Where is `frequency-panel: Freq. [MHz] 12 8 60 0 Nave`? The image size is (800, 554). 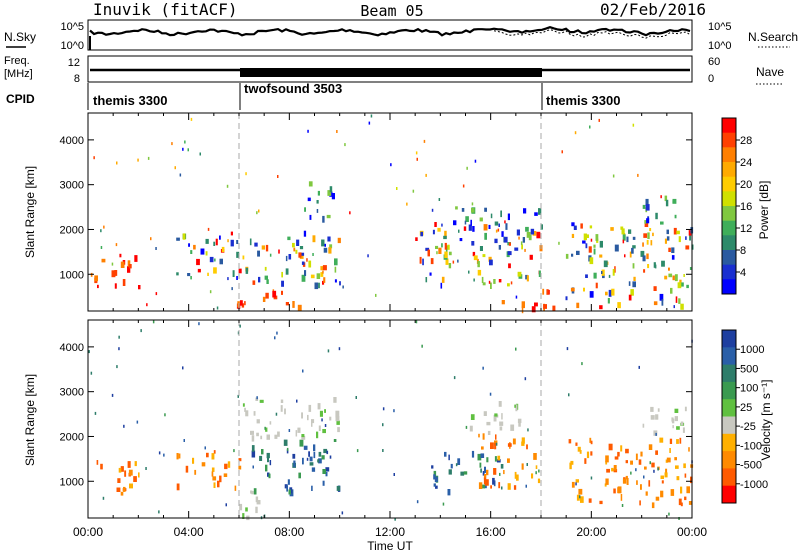 frequency-panel: Freq. [MHz] 12 8 60 0 Nave is located at coordinates (394, 70).